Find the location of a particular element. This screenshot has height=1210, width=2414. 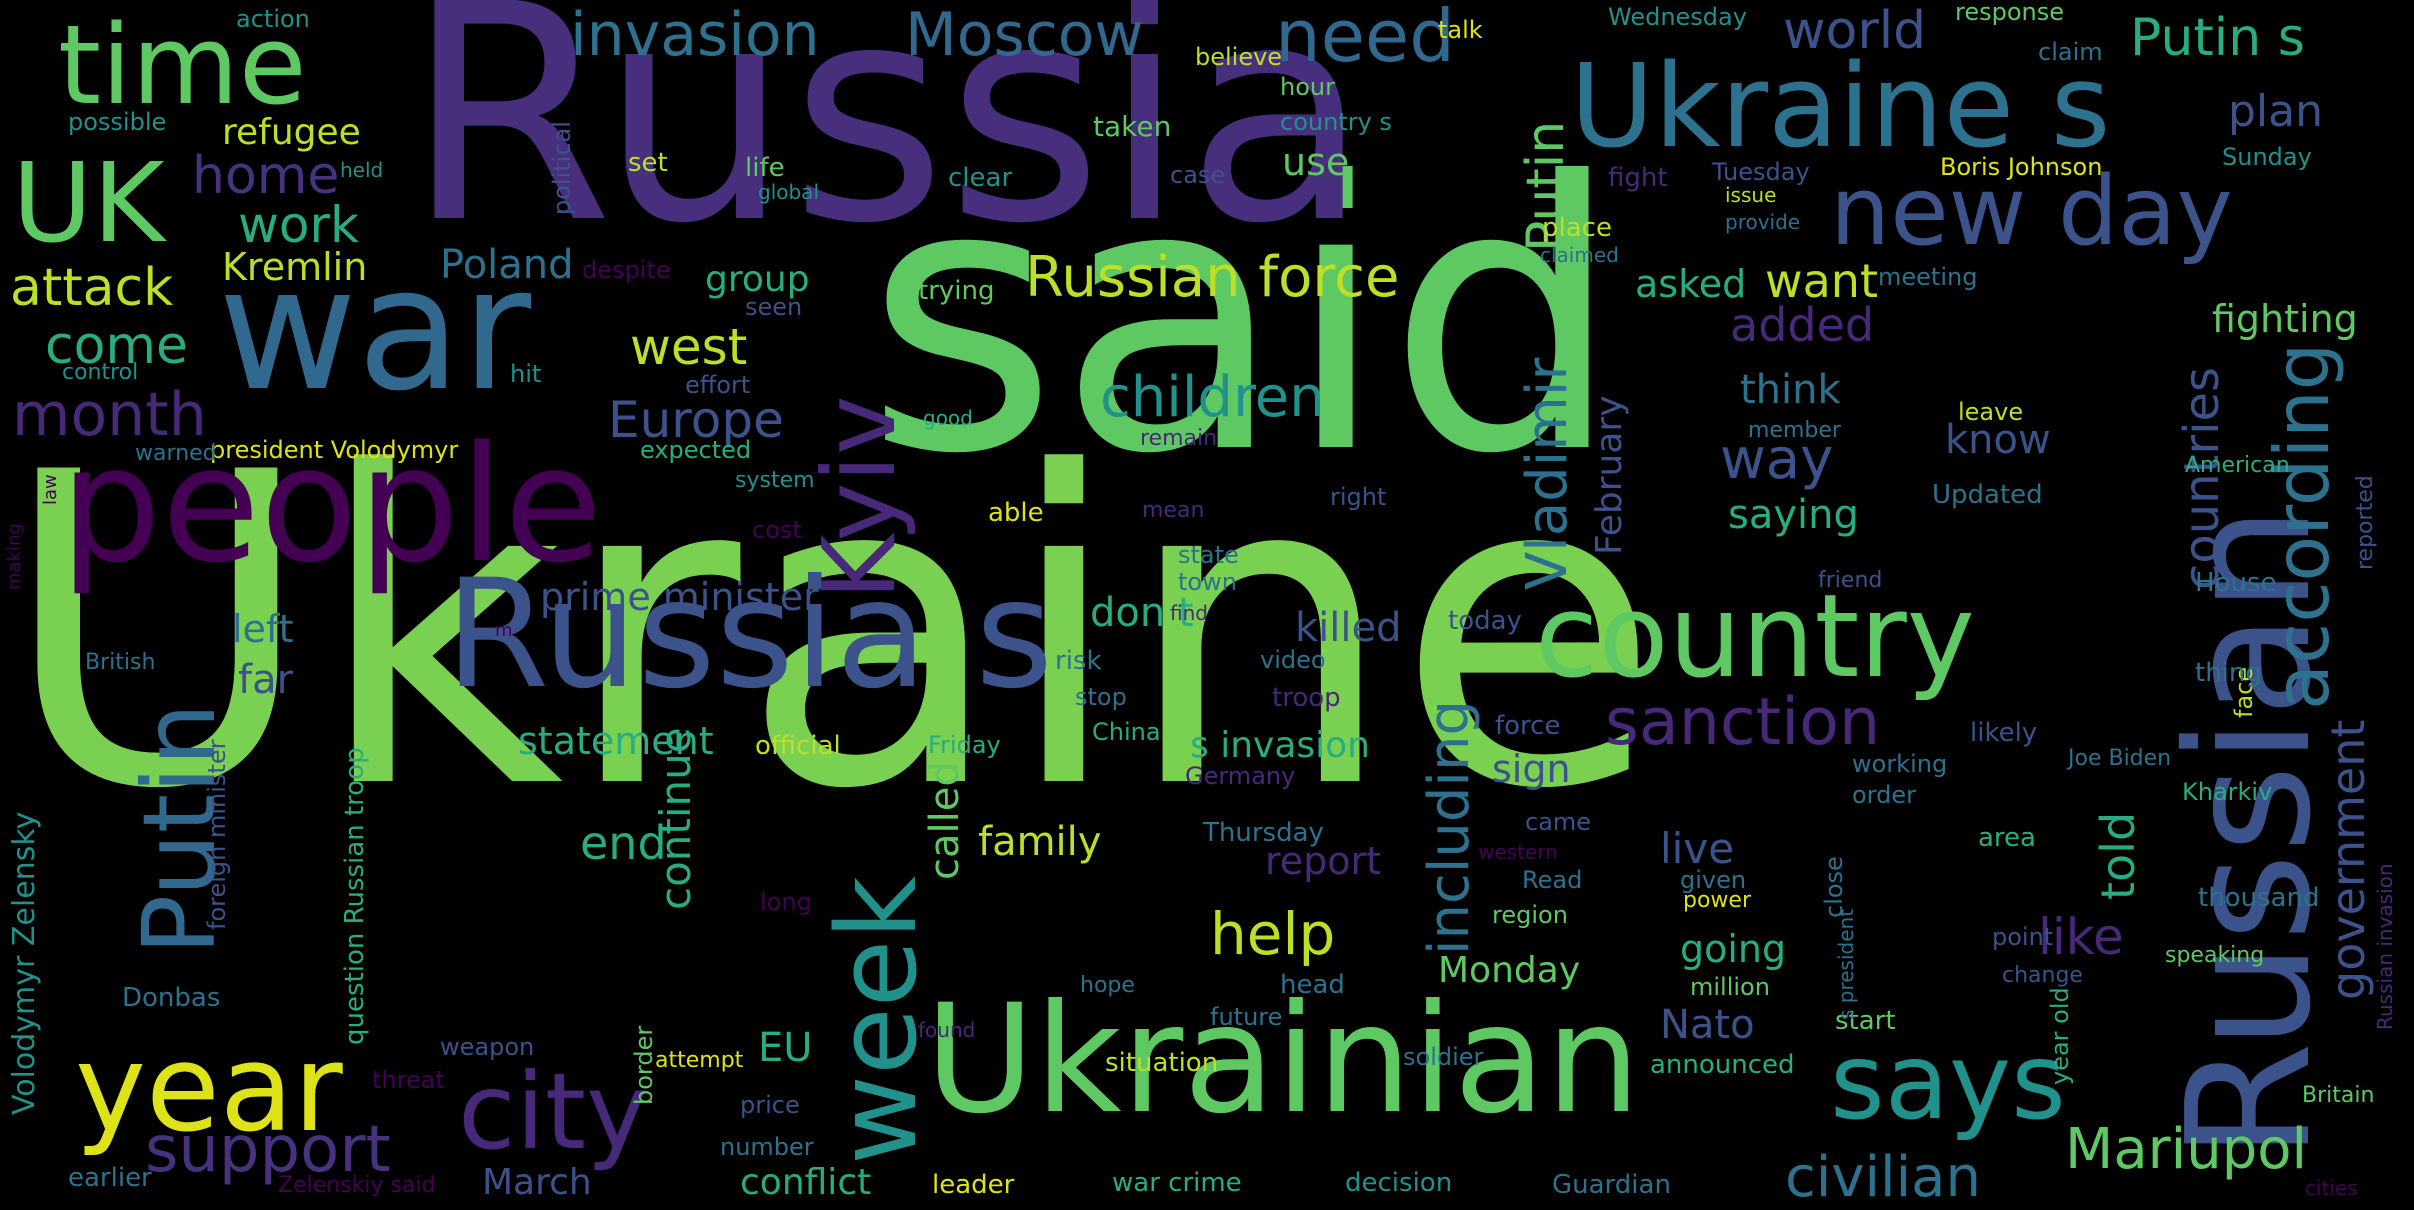

word-number: number is located at coordinates (767, 1147).